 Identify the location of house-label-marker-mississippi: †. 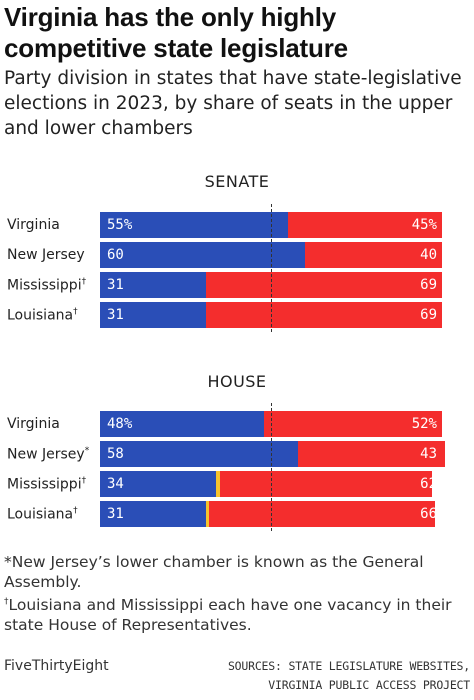
(84, 481).